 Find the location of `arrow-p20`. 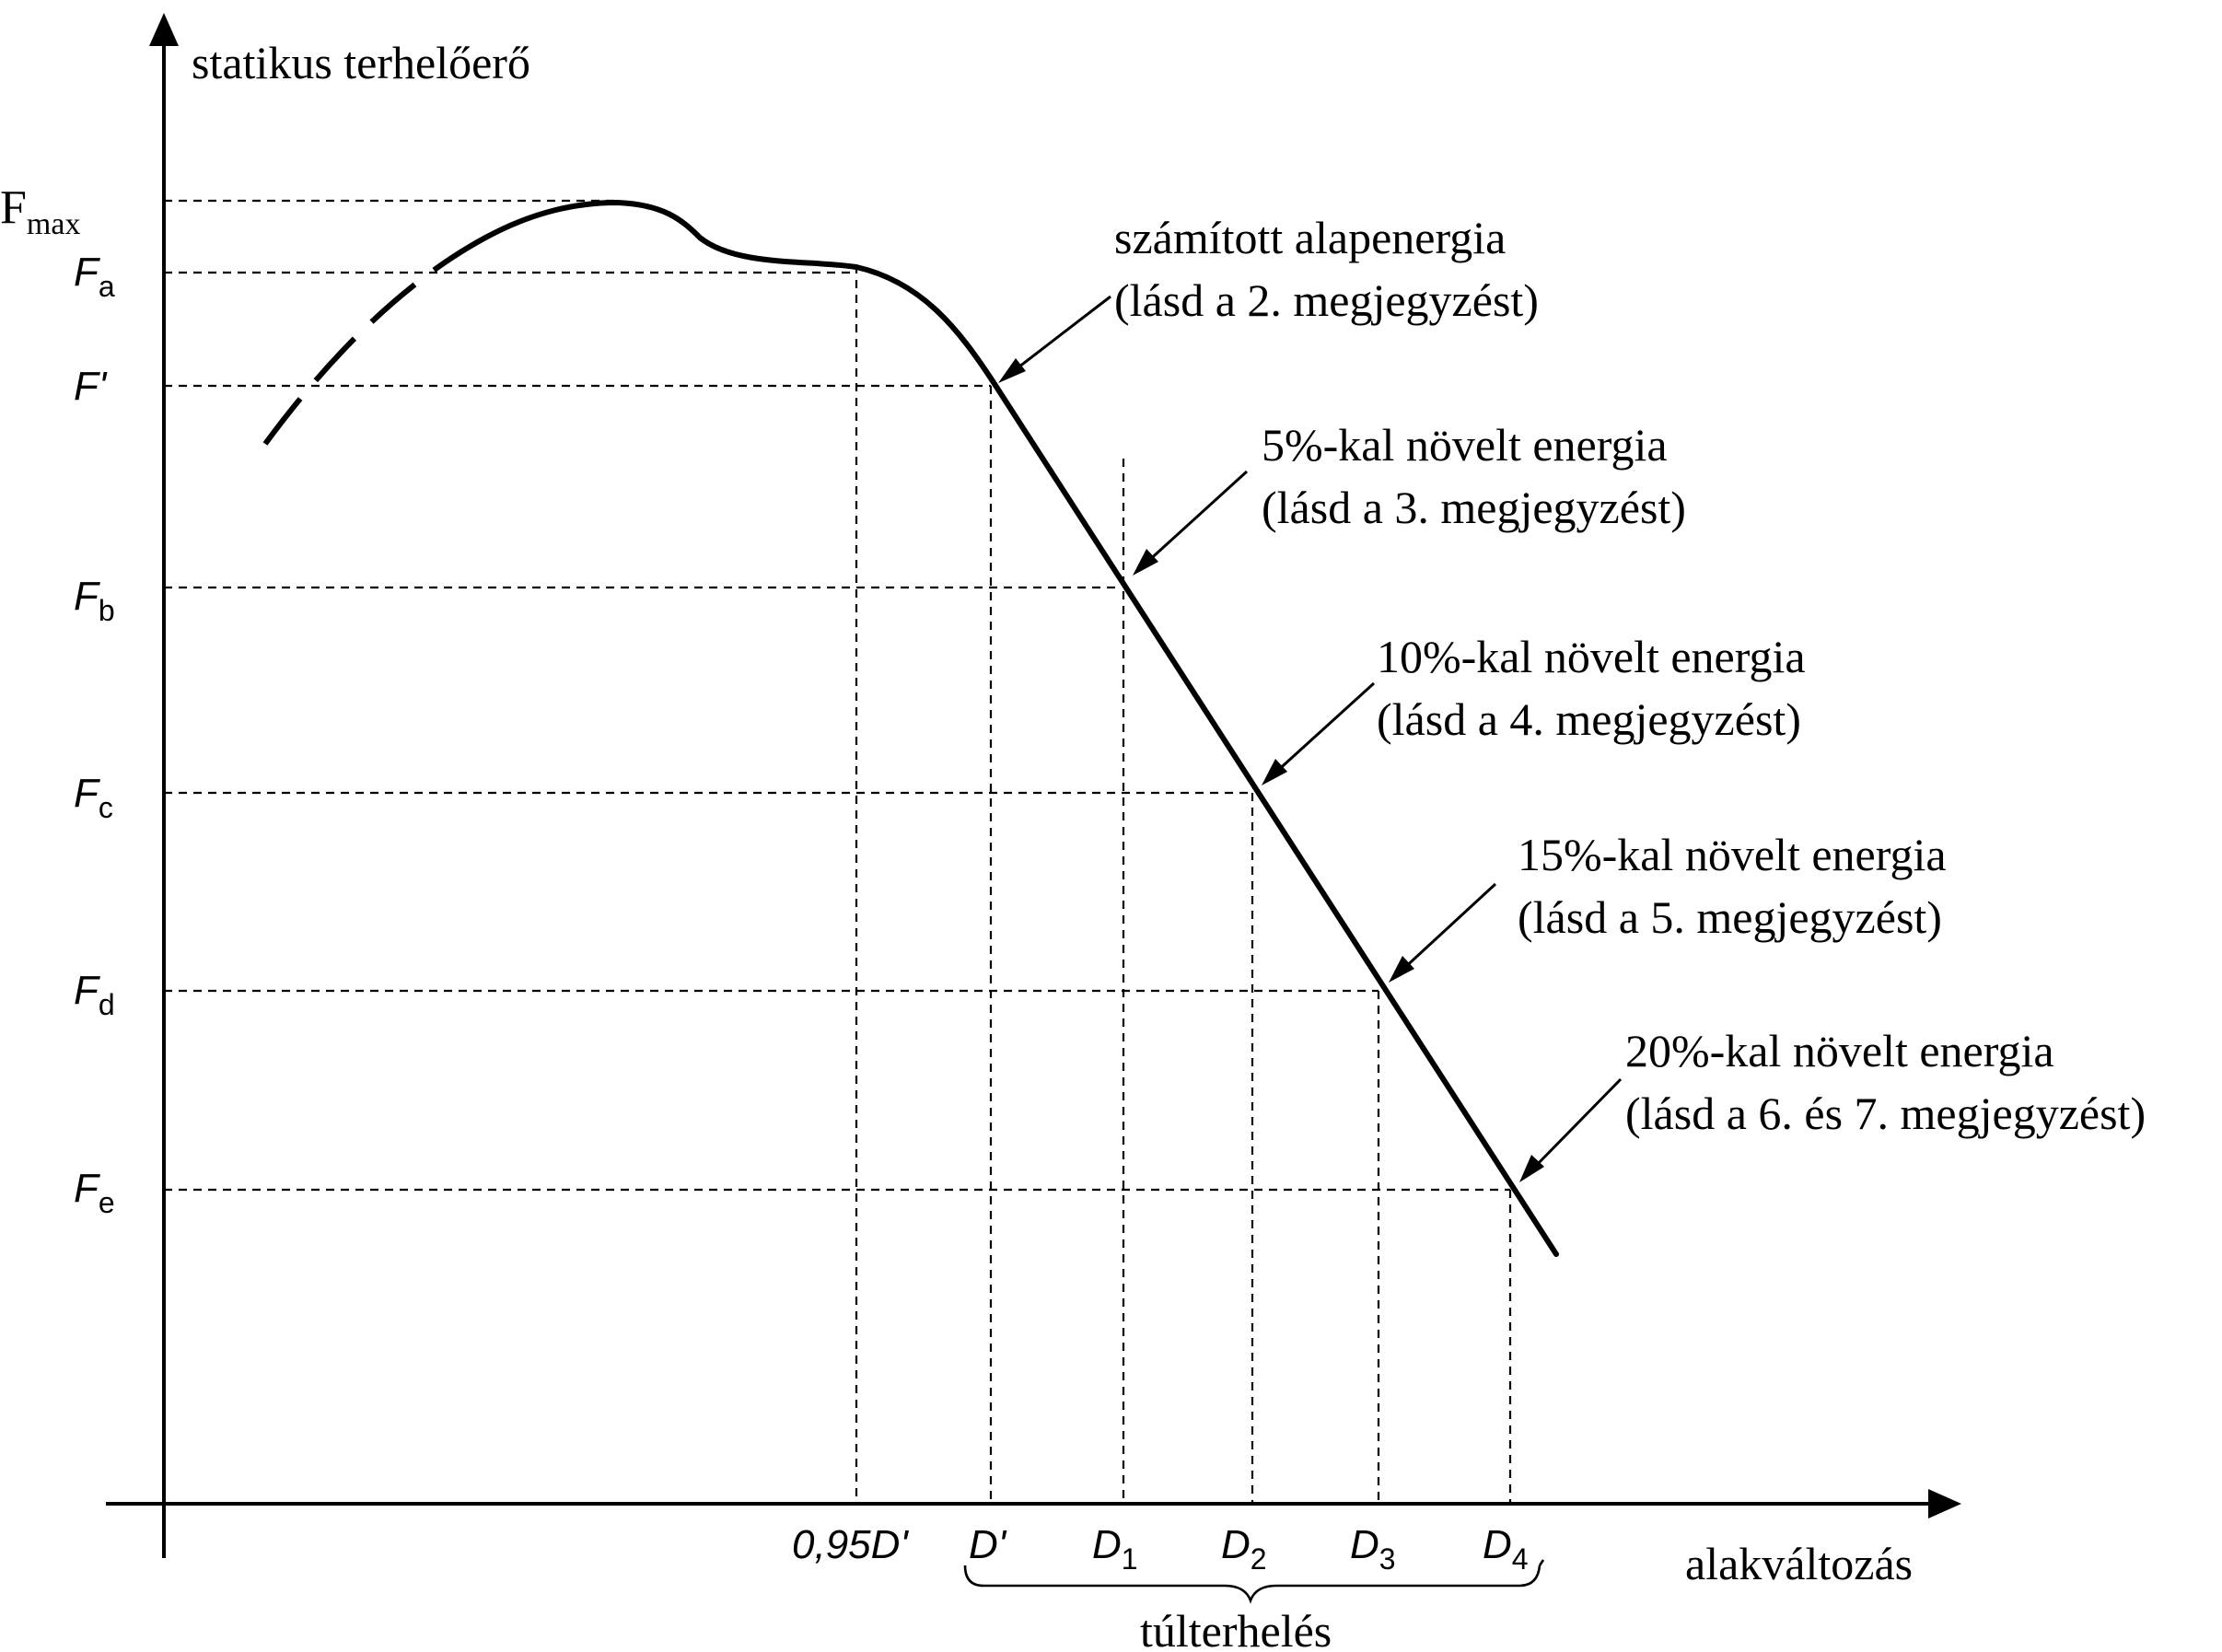

arrow-p20 is located at coordinates (1571, 1129).